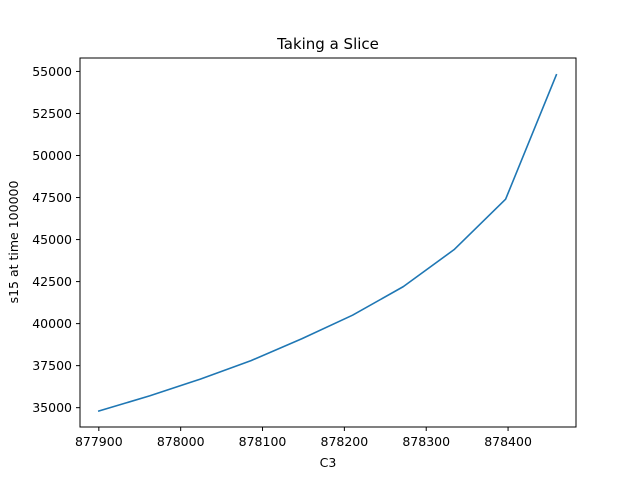 Image resolution: width=640 pixels, height=484 pixels. Describe the element at coordinates (263, 441) in the screenshot. I see `x-tick-label: 878100` at that location.